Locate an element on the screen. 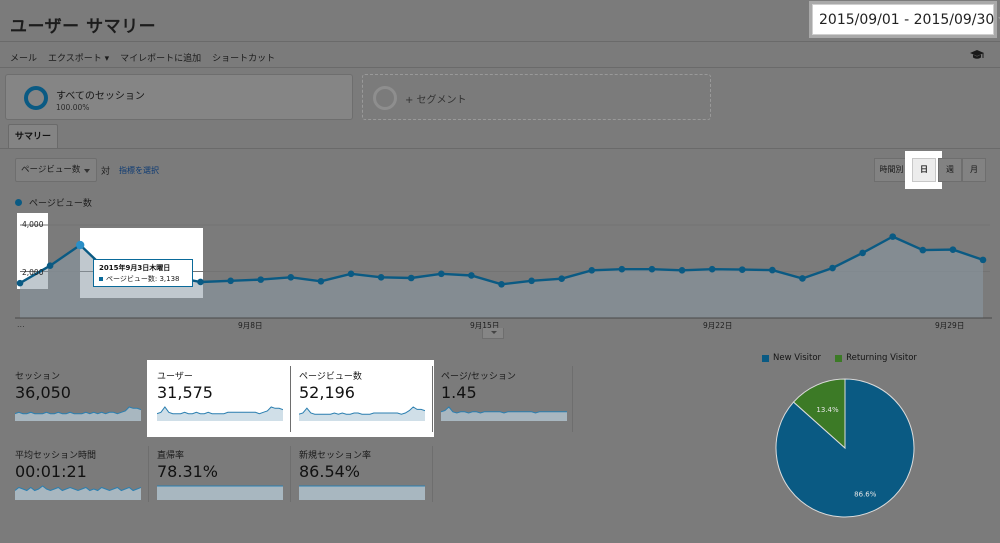  x-tick-label: 9月29日 is located at coordinates (950, 325).